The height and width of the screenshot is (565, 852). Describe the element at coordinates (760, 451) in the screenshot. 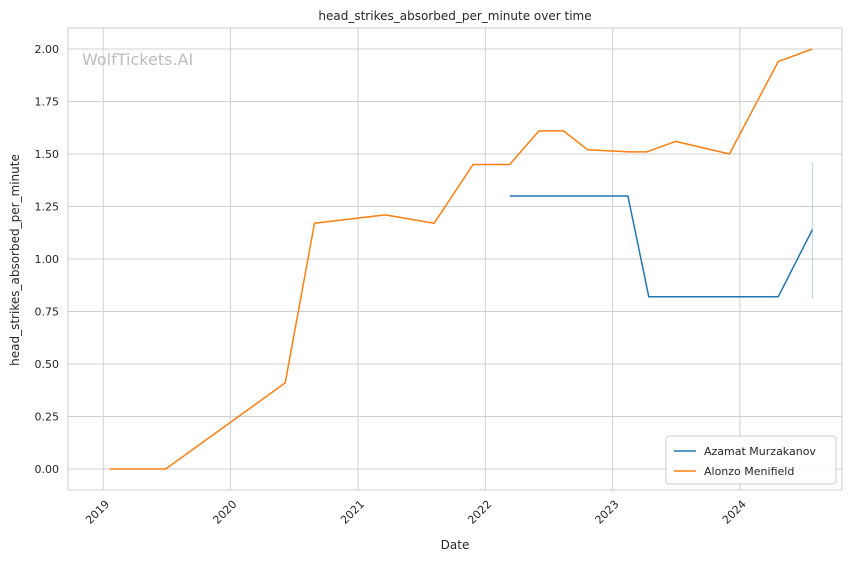

I see `legend-label: Azamat Murzakanov` at that location.